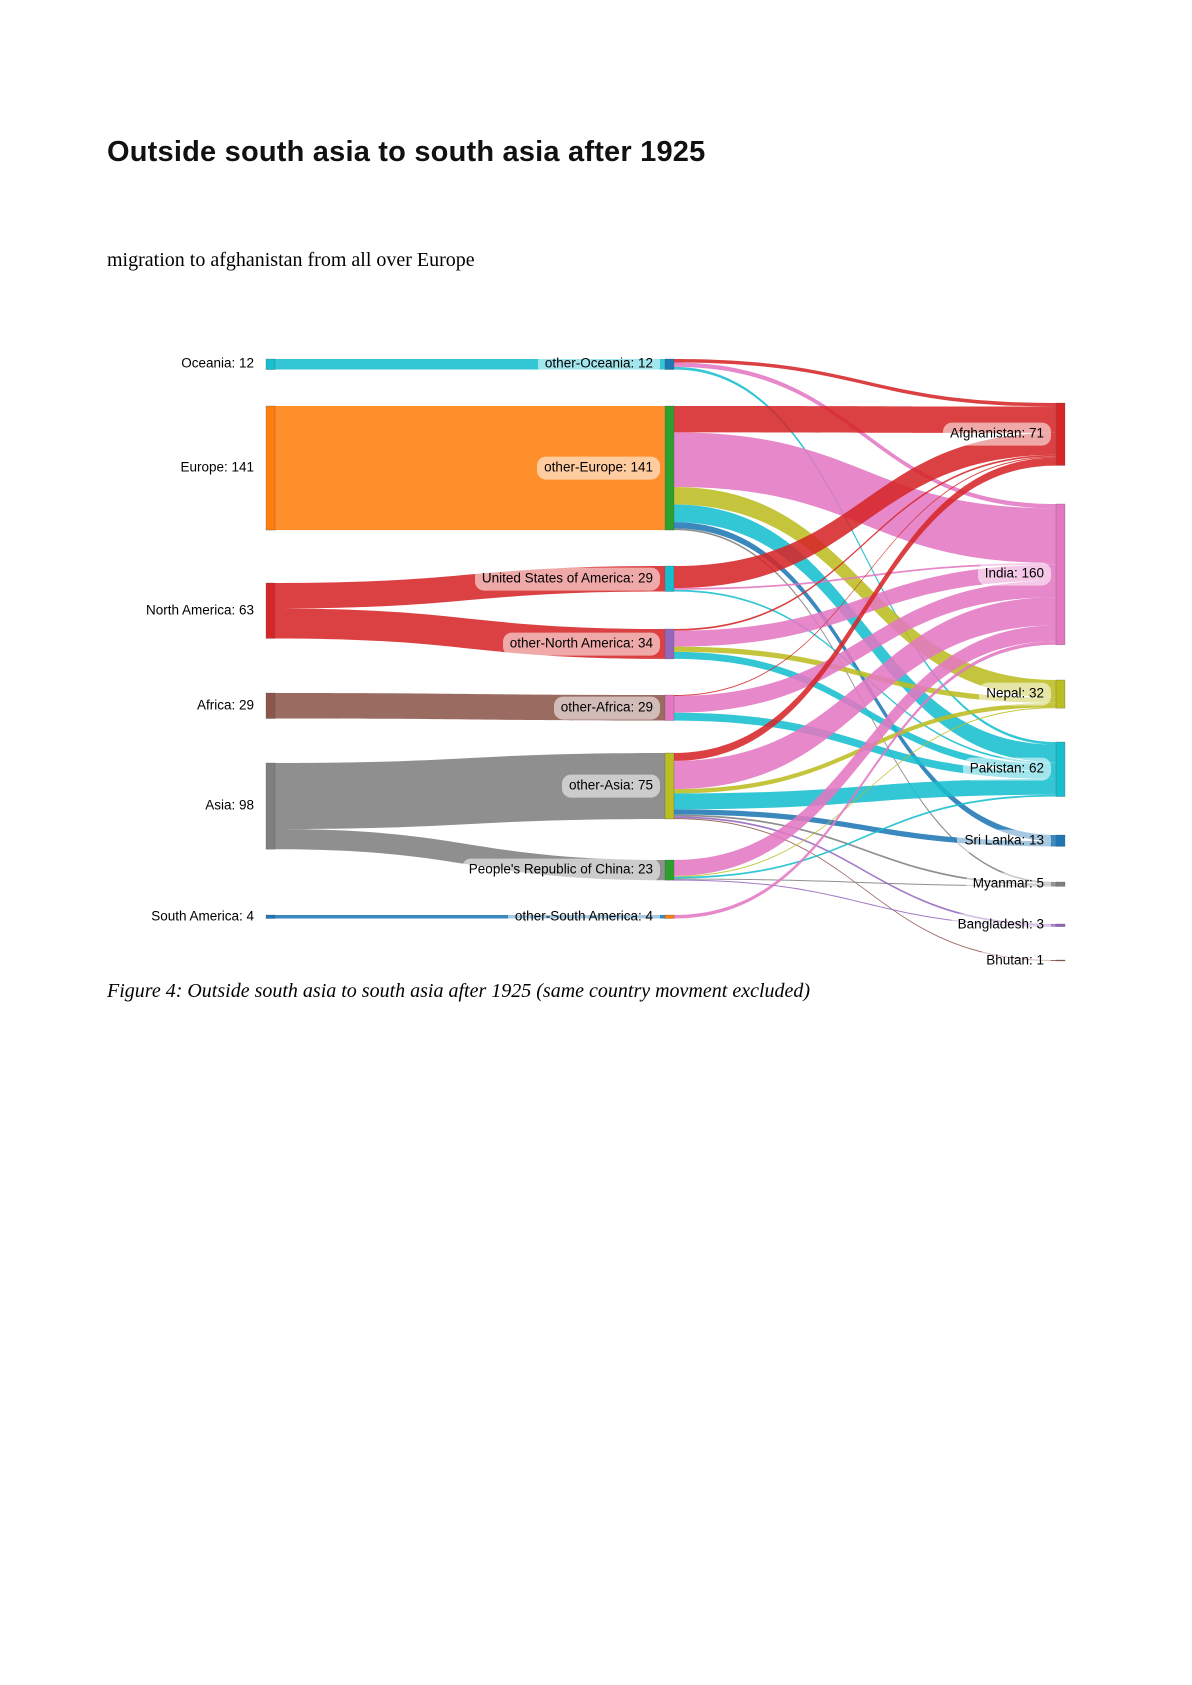 This screenshot has height=1685, width=1192. What do you see at coordinates (1060, 574) in the screenshot?
I see `sankey-node-india` at bounding box center [1060, 574].